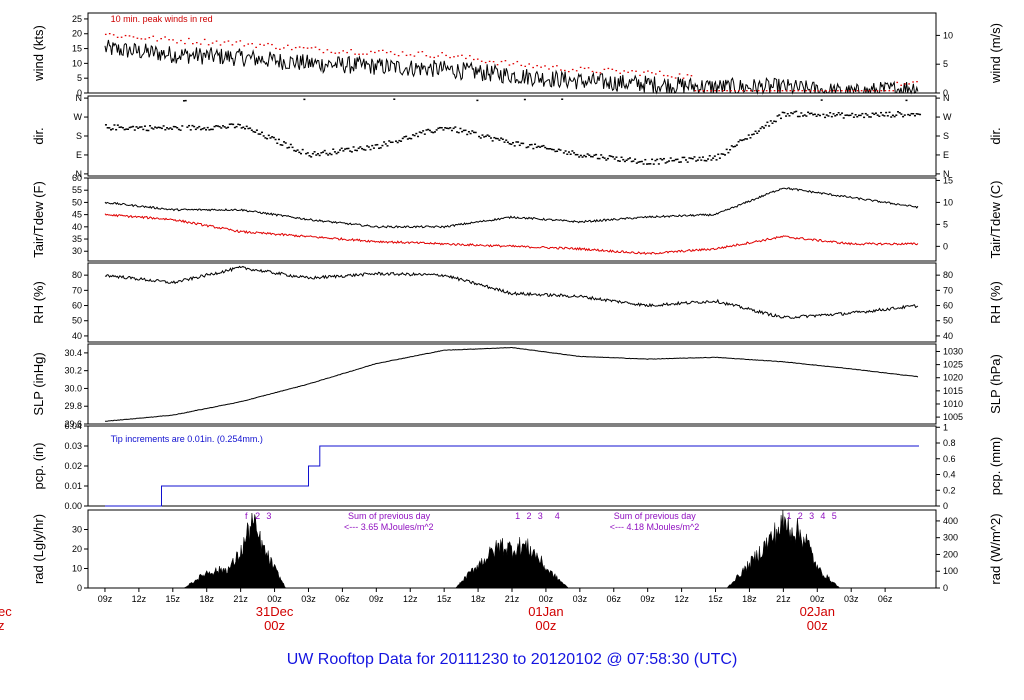  I want to click on y-tick-label-left: 10, so click(77, 569).